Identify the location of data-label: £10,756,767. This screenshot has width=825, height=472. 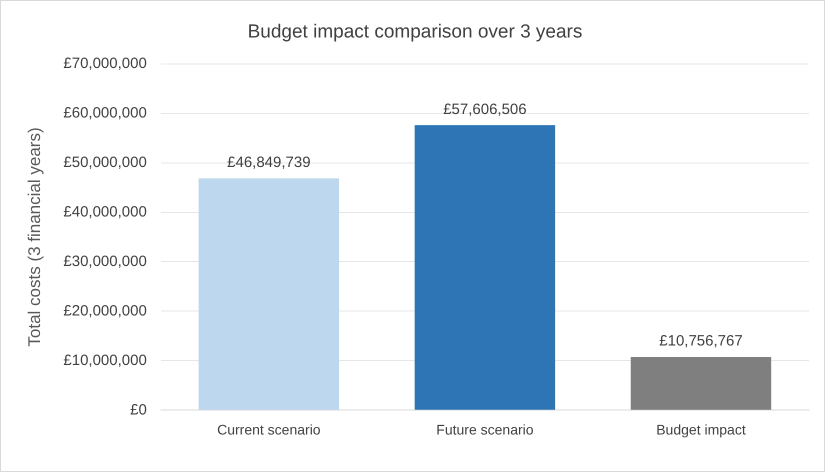
(701, 341).